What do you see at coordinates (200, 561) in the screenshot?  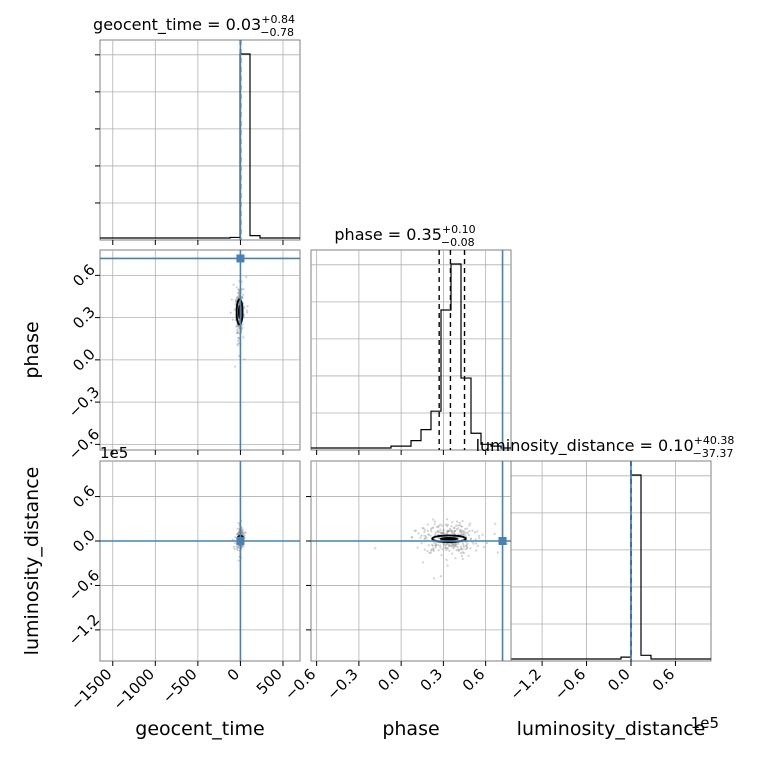 I see `scatter-points` at bounding box center [200, 561].